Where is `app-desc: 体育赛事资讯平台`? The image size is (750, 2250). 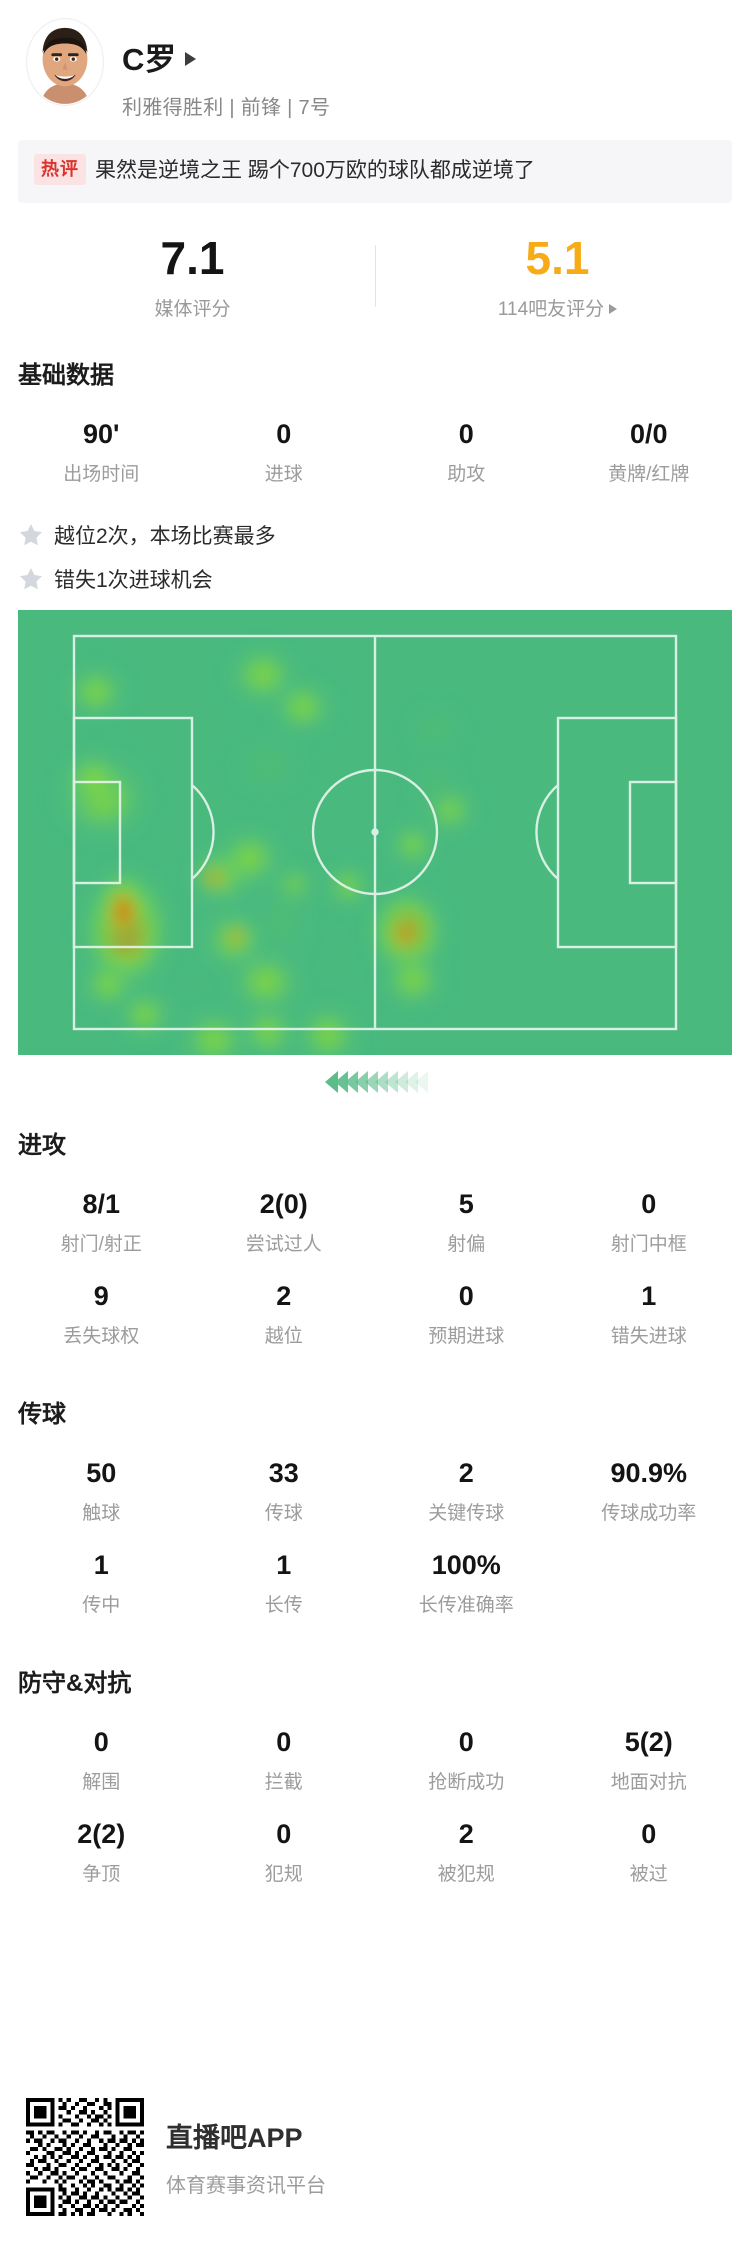 app-desc: 体育赛事资讯平台 is located at coordinates (246, 2186).